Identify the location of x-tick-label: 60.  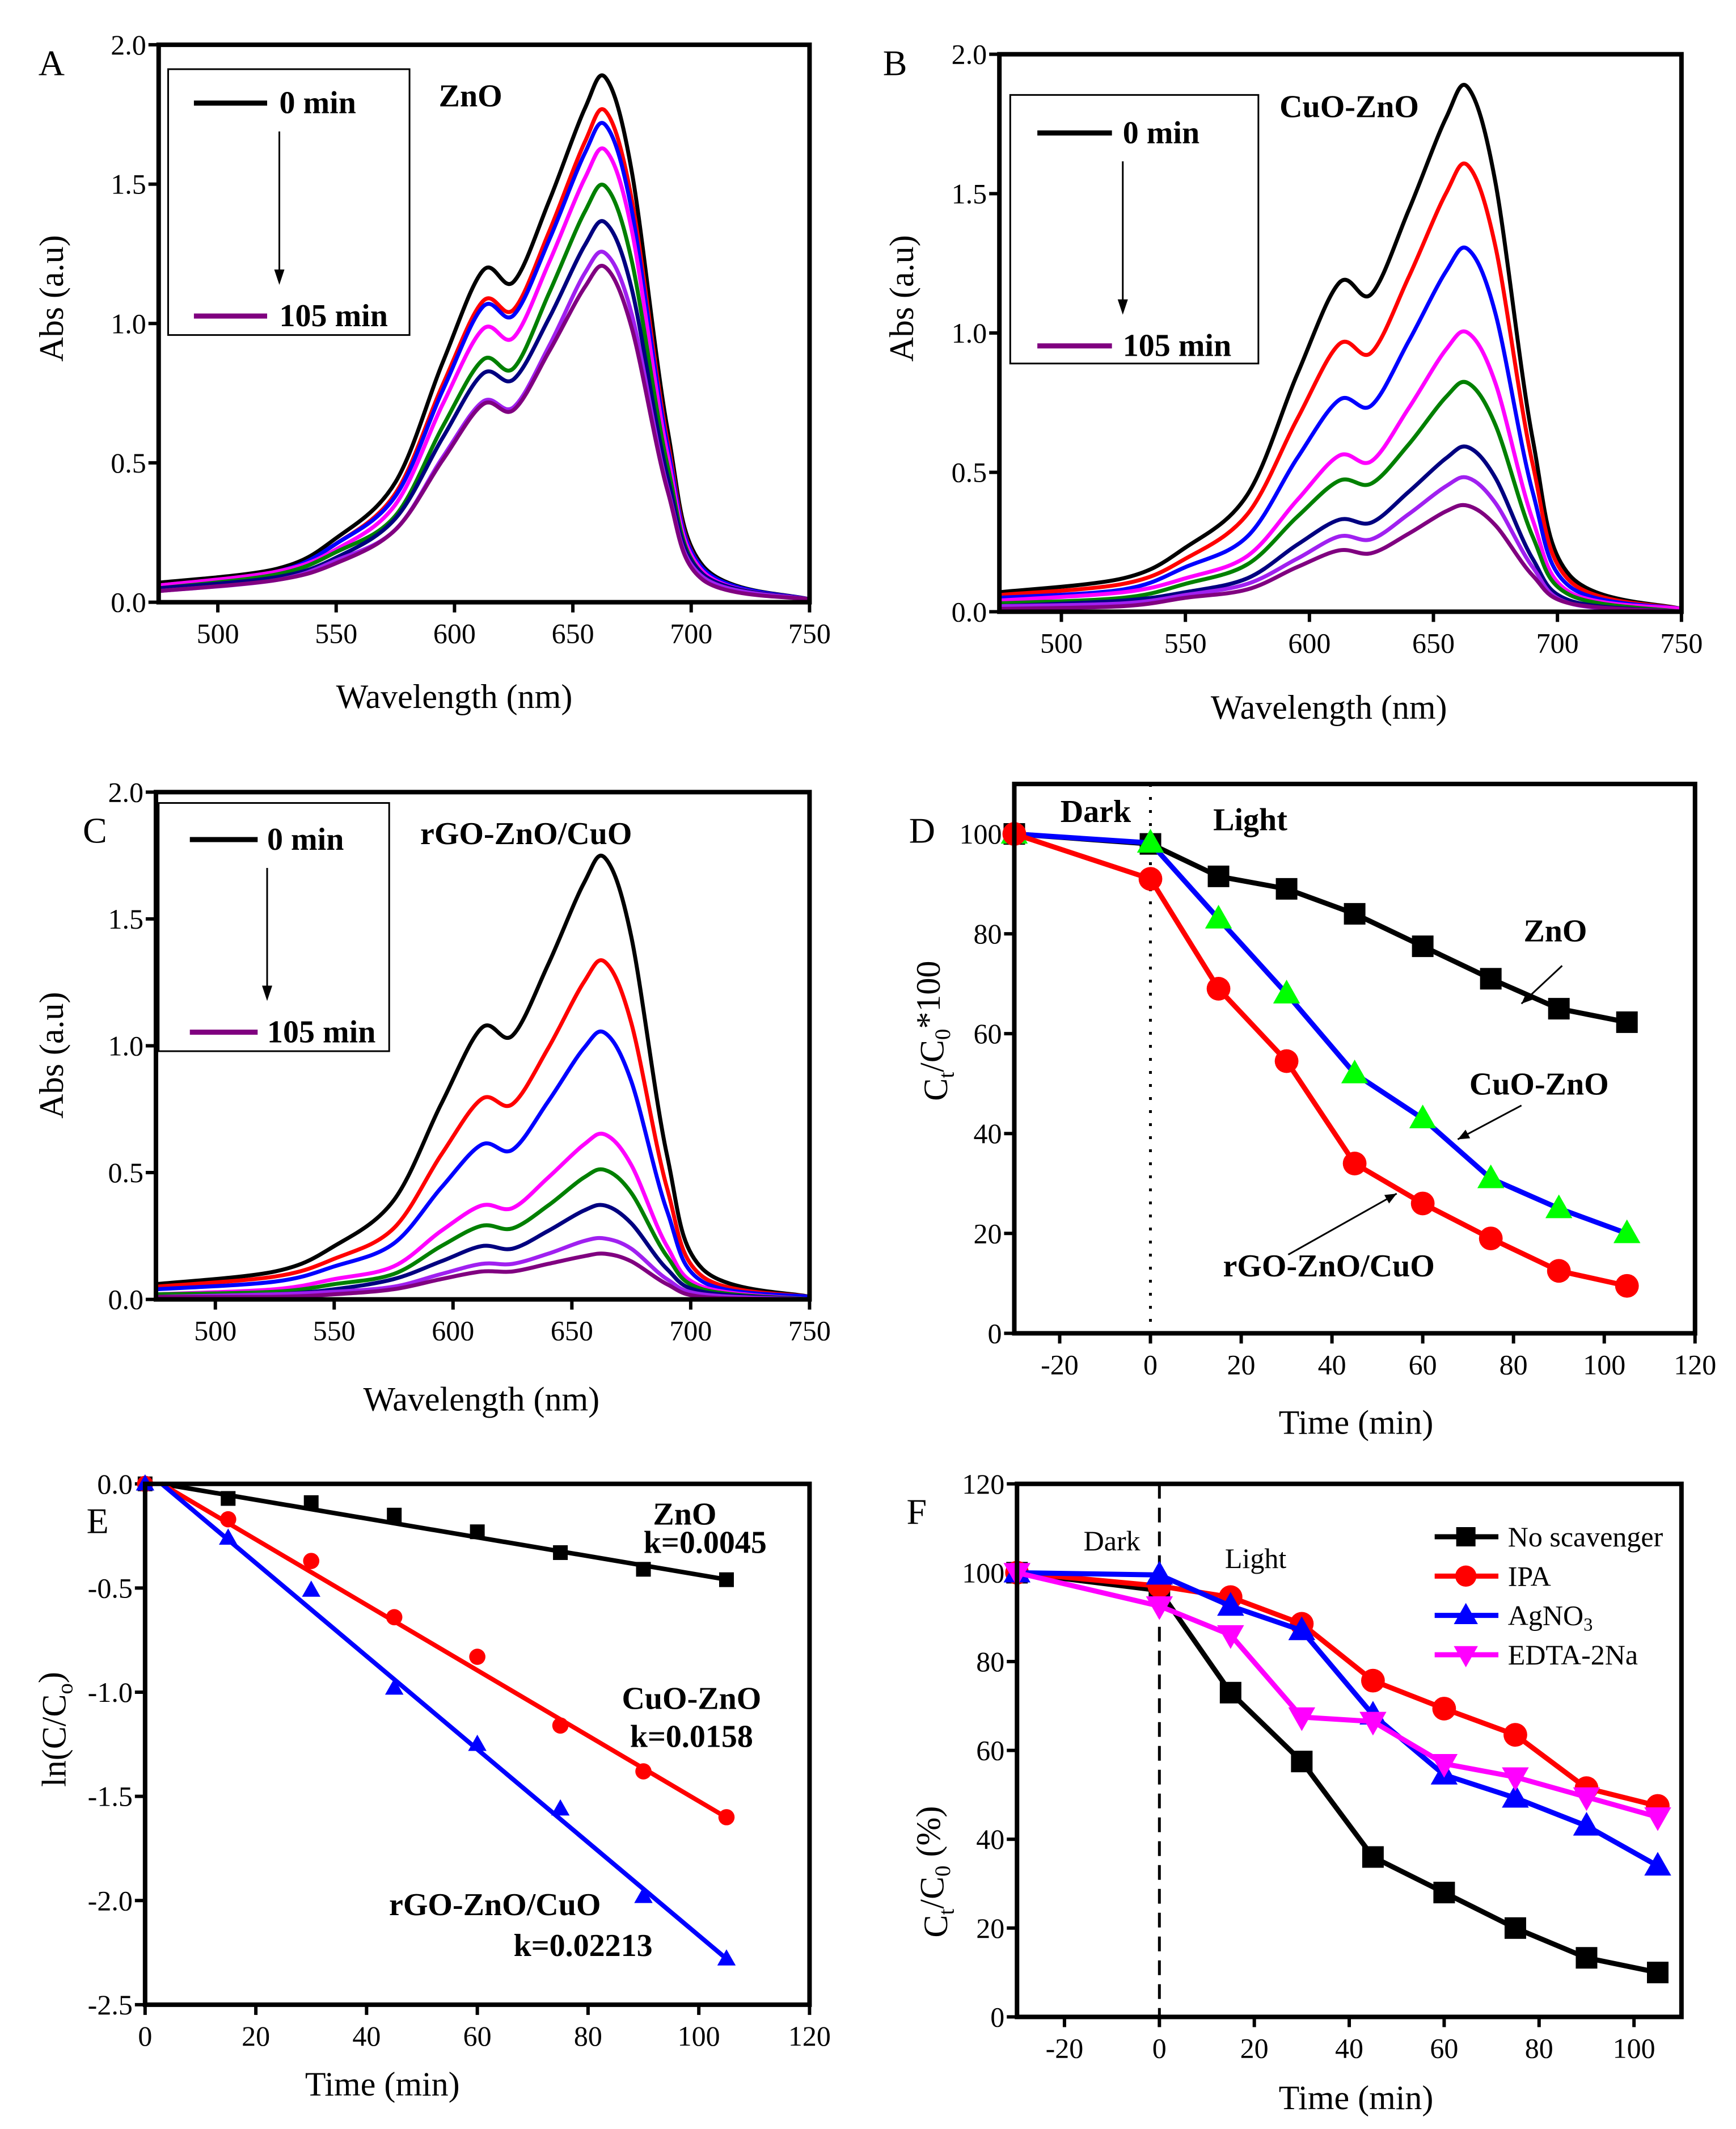
(477, 2036).